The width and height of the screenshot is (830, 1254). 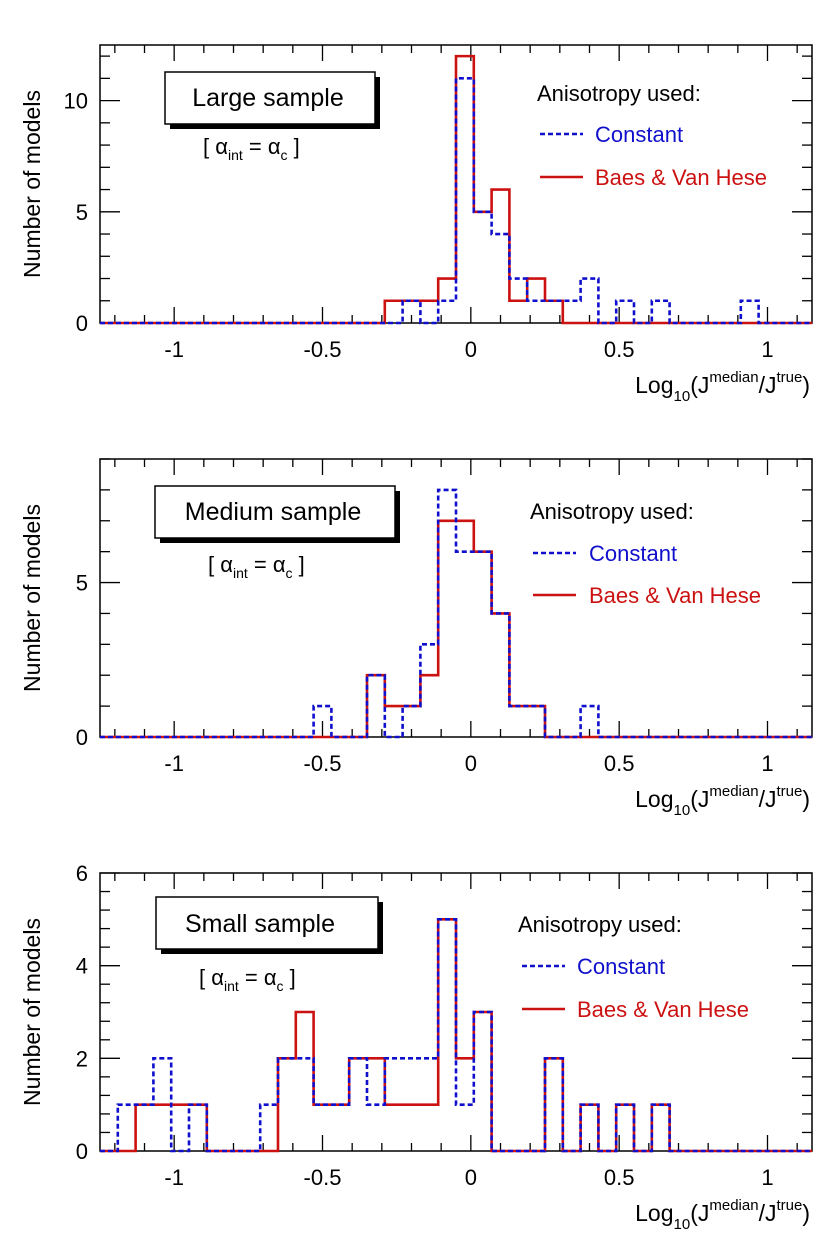 What do you see at coordinates (82, 873) in the screenshot?
I see `y-tick-label: 6` at bounding box center [82, 873].